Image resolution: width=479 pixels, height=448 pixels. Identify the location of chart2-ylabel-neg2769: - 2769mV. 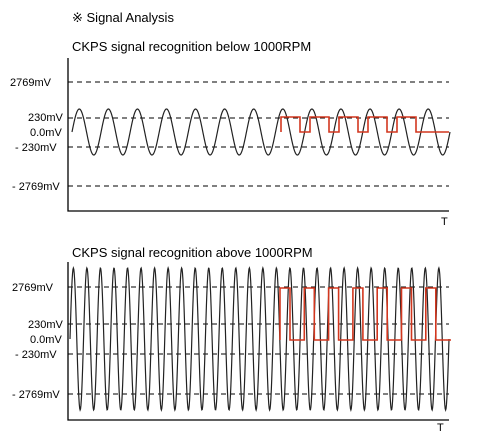
(36, 395).